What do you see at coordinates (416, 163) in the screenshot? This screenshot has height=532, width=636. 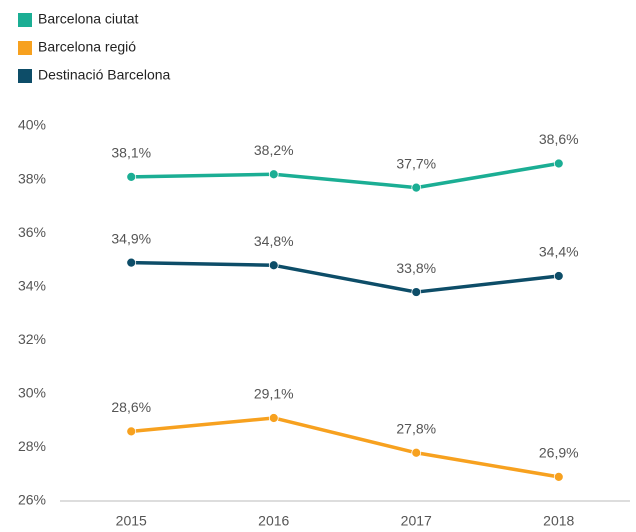 I see `data-label: 37,7%` at bounding box center [416, 163].